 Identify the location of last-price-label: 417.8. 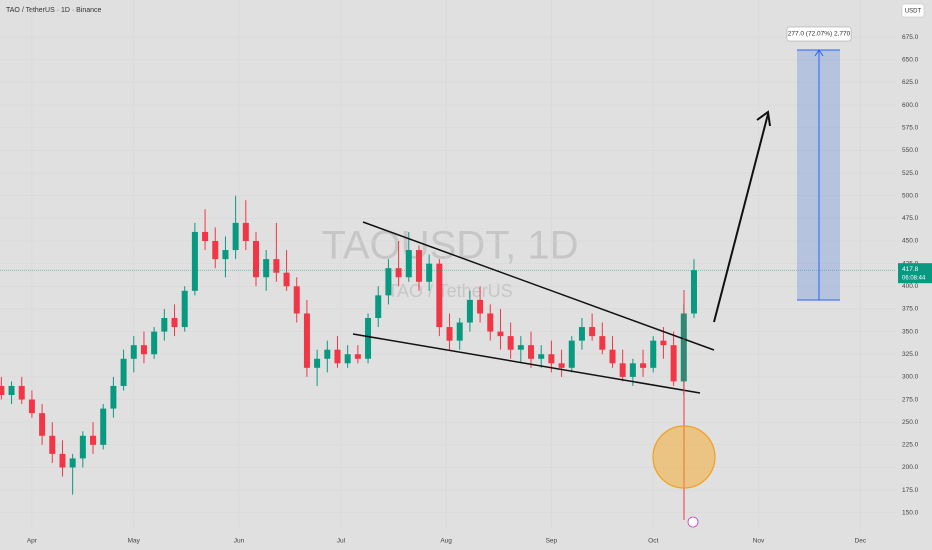
(910, 269).